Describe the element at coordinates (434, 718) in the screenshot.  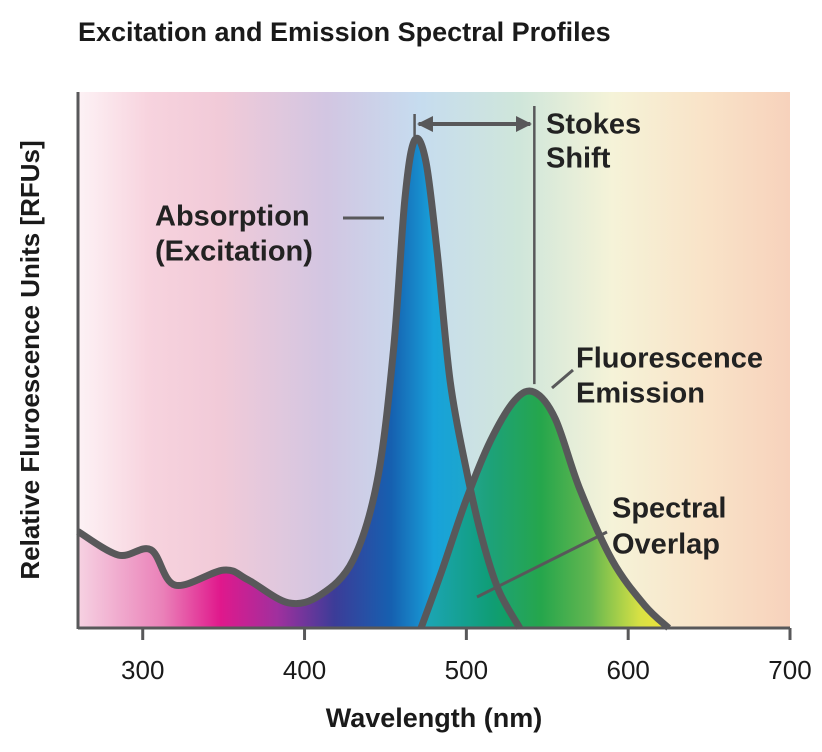
I see `x-axis-label: Wavelength (nm)` at that location.